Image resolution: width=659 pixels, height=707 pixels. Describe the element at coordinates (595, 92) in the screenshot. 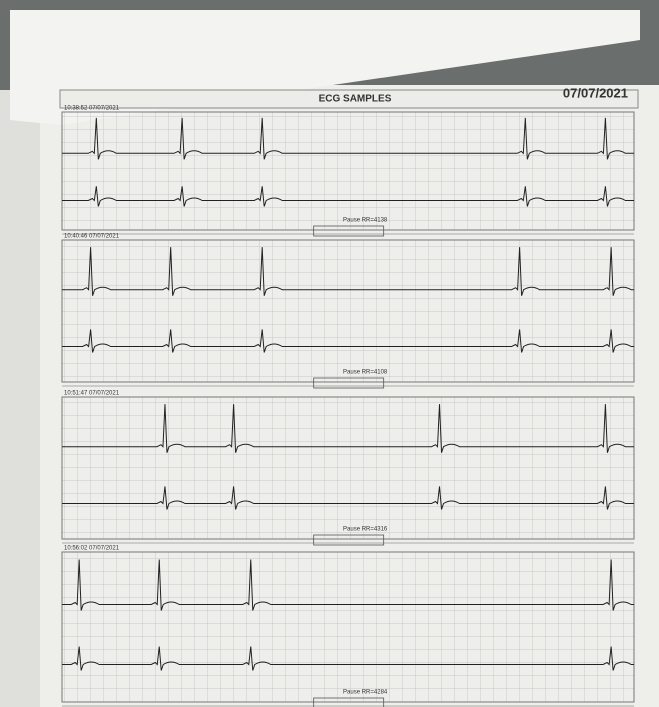

I see `date: 07/07/2021` at that location.